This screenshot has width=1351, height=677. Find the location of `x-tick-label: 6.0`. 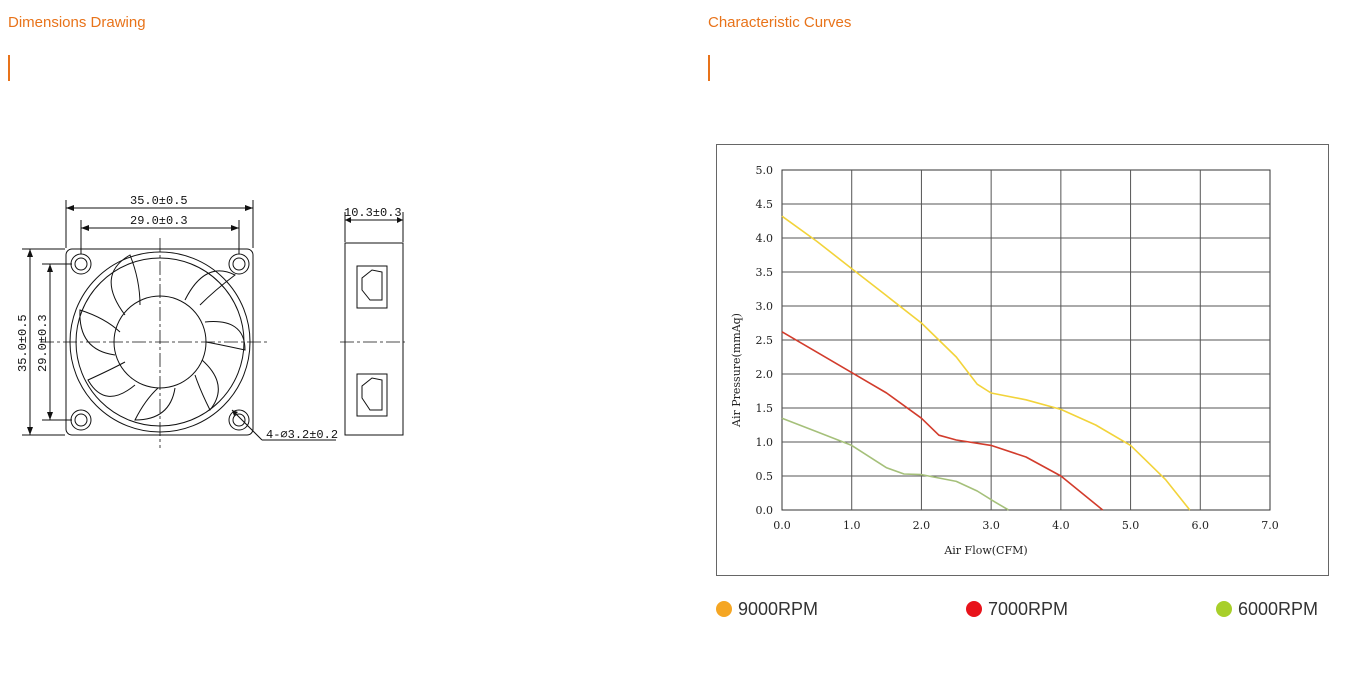

x-tick-label: 6.0 is located at coordinates (1201, 525).